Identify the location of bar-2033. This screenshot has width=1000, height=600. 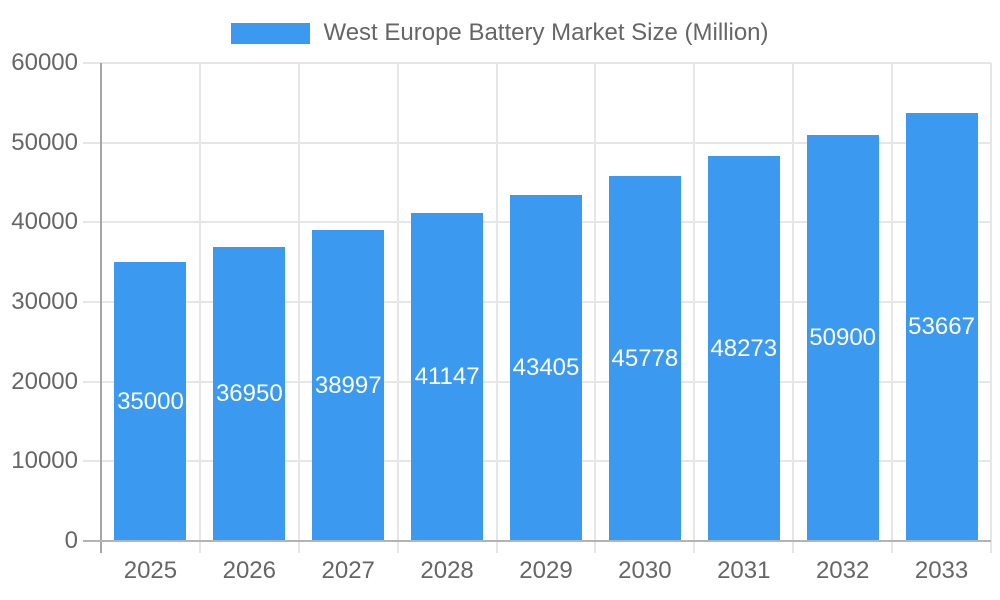
(941, 327).